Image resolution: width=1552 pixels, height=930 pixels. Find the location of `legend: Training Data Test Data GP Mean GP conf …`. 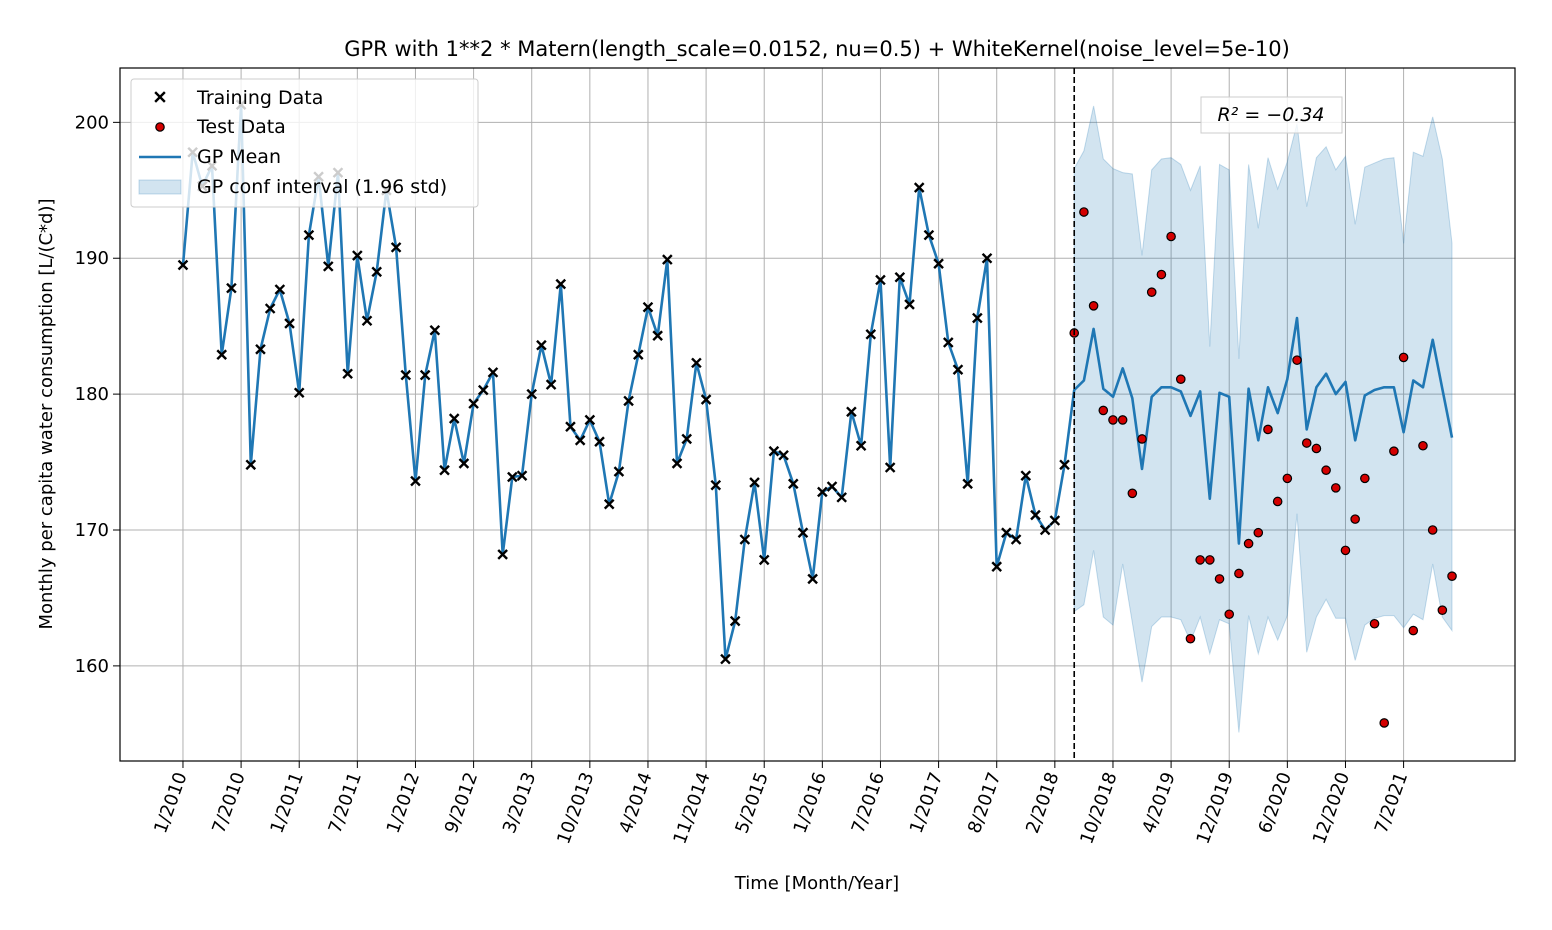

legend: Training Data Test Data GP Mean GP conf … is located at coordinates (304, 143).